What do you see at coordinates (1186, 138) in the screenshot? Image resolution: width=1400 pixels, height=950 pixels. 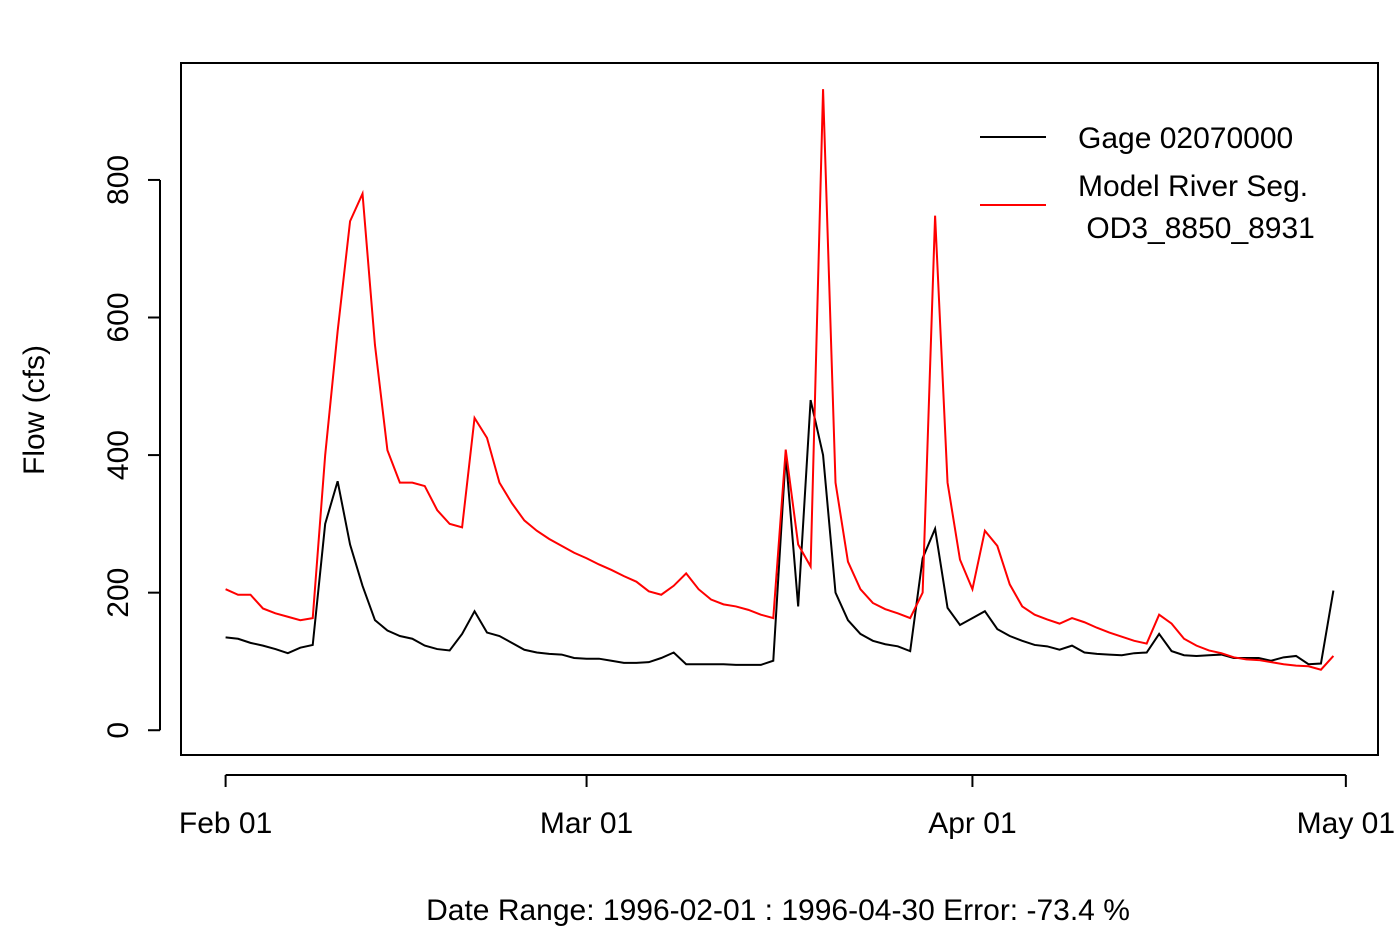 I see `legend-label: Gage 02070000` at bounding box center [1186, 138].